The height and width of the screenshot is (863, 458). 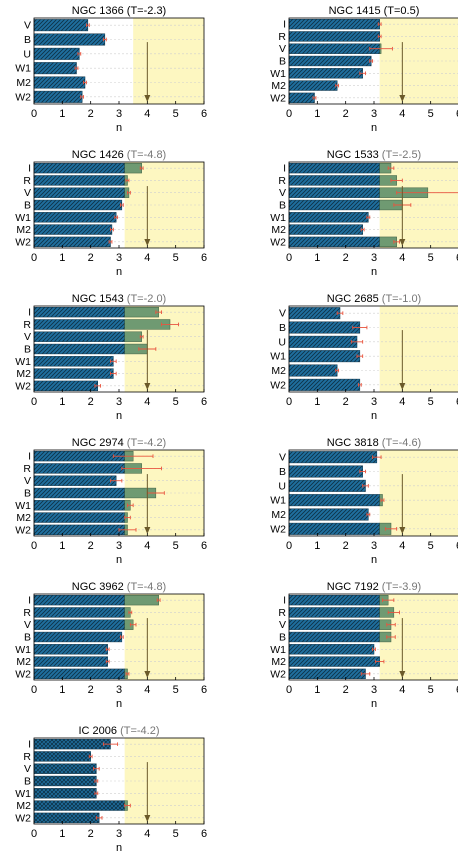 I want to click on panel-name: IC 2006, so click(x=99, y=731).